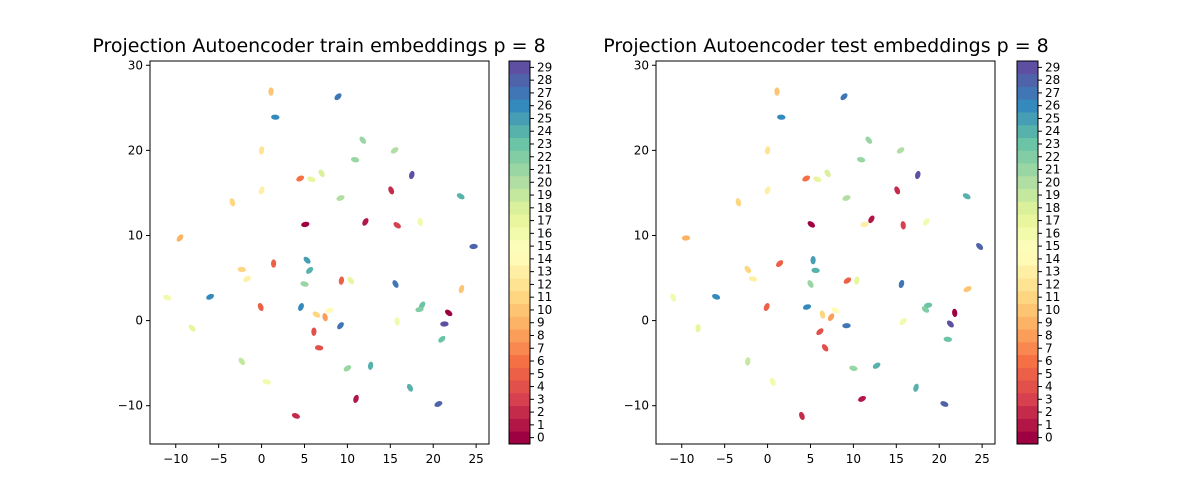 The width and height of the screenshot is (1200, 500). What do you see at coordinates (1052, 182) in the screenshot?
I see `colorbar-tick-label: 20` at bounding box center [1052, 182].